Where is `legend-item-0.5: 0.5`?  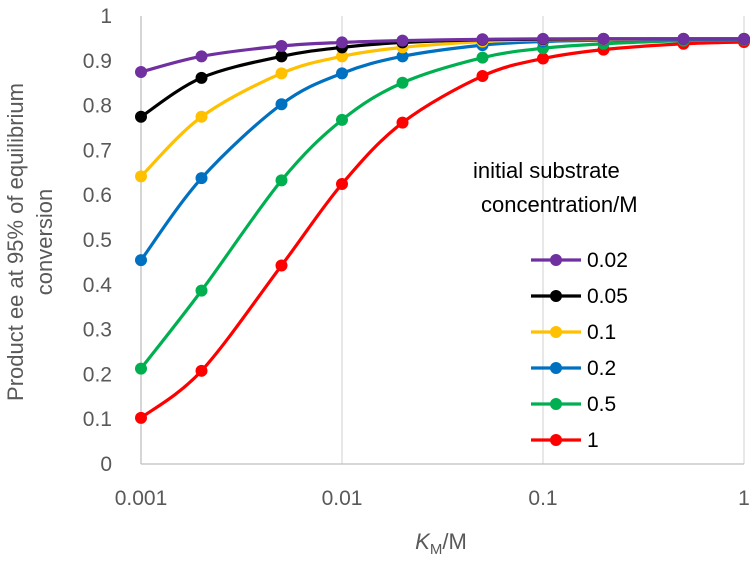
legend-item-0.5: 0.5 is located at coordinates (573, 404).